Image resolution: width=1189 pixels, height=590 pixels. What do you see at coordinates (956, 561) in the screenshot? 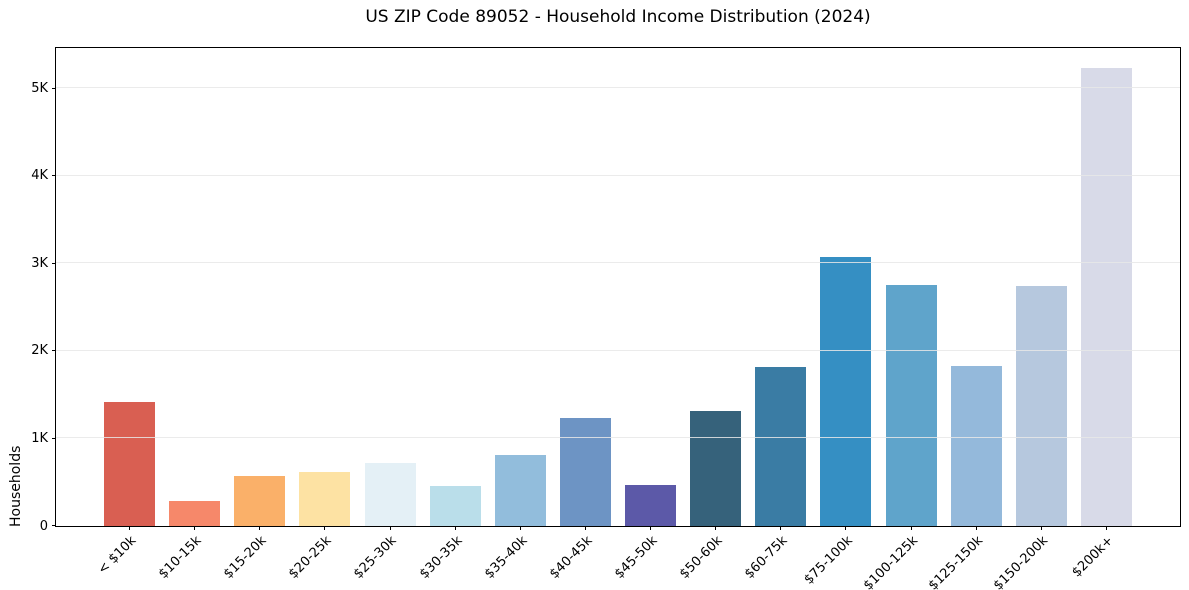
I see `x-tick-label: $125-150k` at bounding box center [956, 561].